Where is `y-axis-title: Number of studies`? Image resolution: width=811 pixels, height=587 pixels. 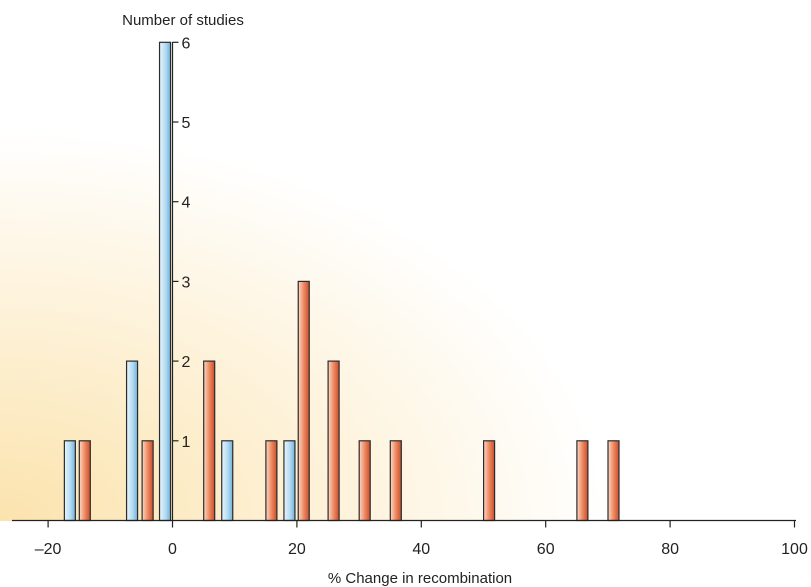
y-axis-title: Number of studies is located at coordinates (183, 20).